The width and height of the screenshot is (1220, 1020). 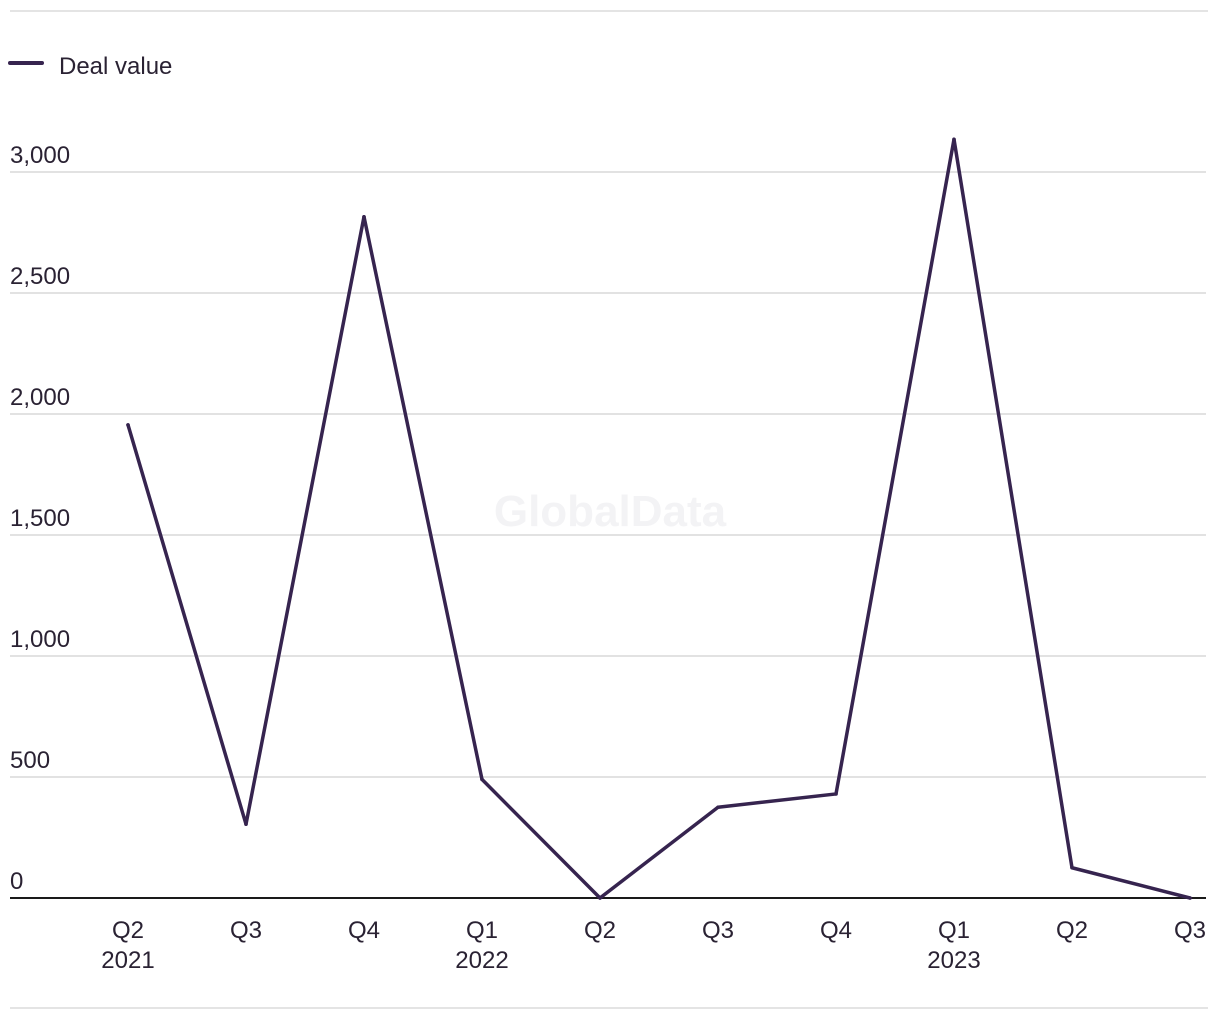 I want to click on x-tick-year-label: 2021, so click(x=127, y=960).